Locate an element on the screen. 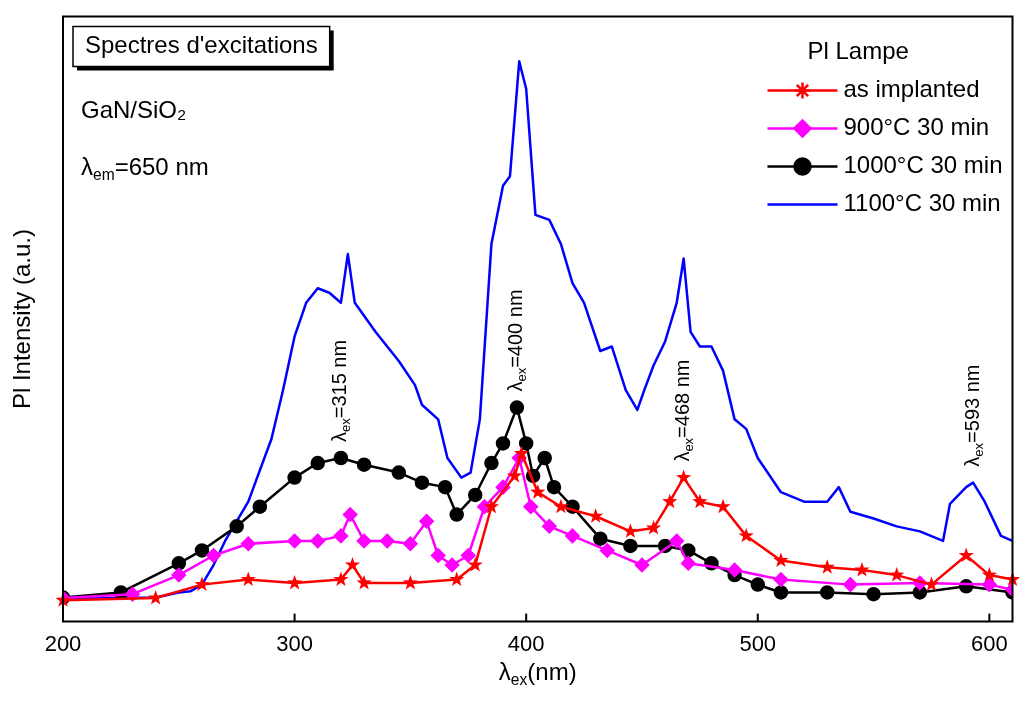 The image size is (1029, 718). legend-label: as implanted is located at coordinates (911, 89).